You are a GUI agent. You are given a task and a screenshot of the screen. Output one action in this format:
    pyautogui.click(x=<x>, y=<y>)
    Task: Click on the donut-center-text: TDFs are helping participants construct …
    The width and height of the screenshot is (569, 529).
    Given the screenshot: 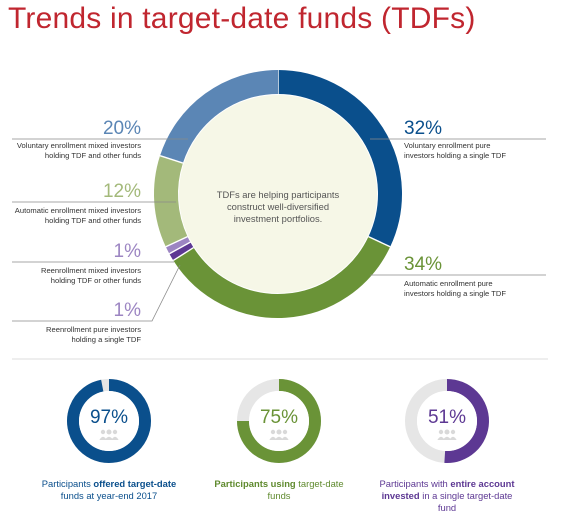 What is the action you would take?
    pyautogui.click(x=278, y=206)
    